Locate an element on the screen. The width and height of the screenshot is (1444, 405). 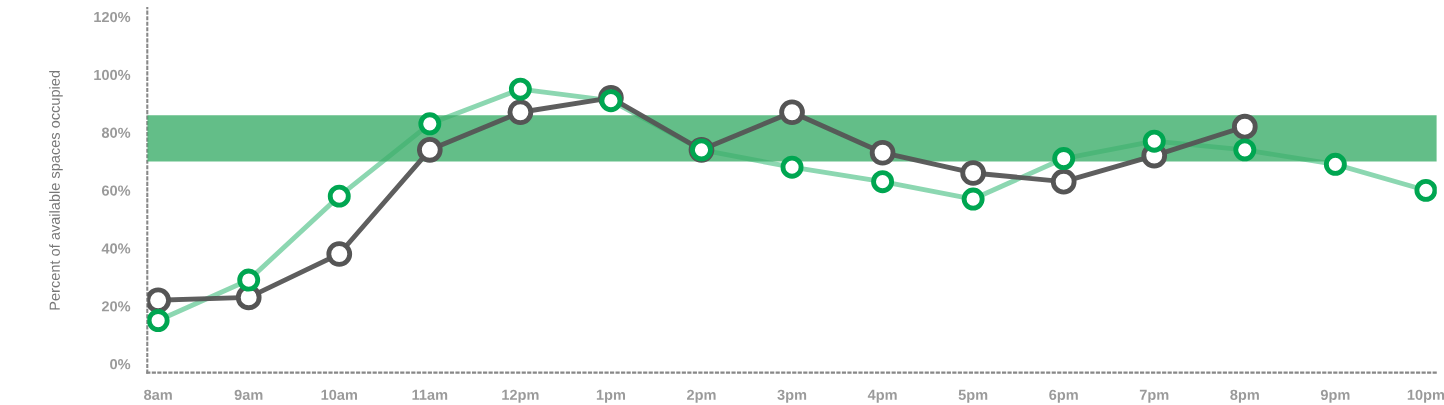
x-tick-label: 1pm is located at coordinates (611, 396).